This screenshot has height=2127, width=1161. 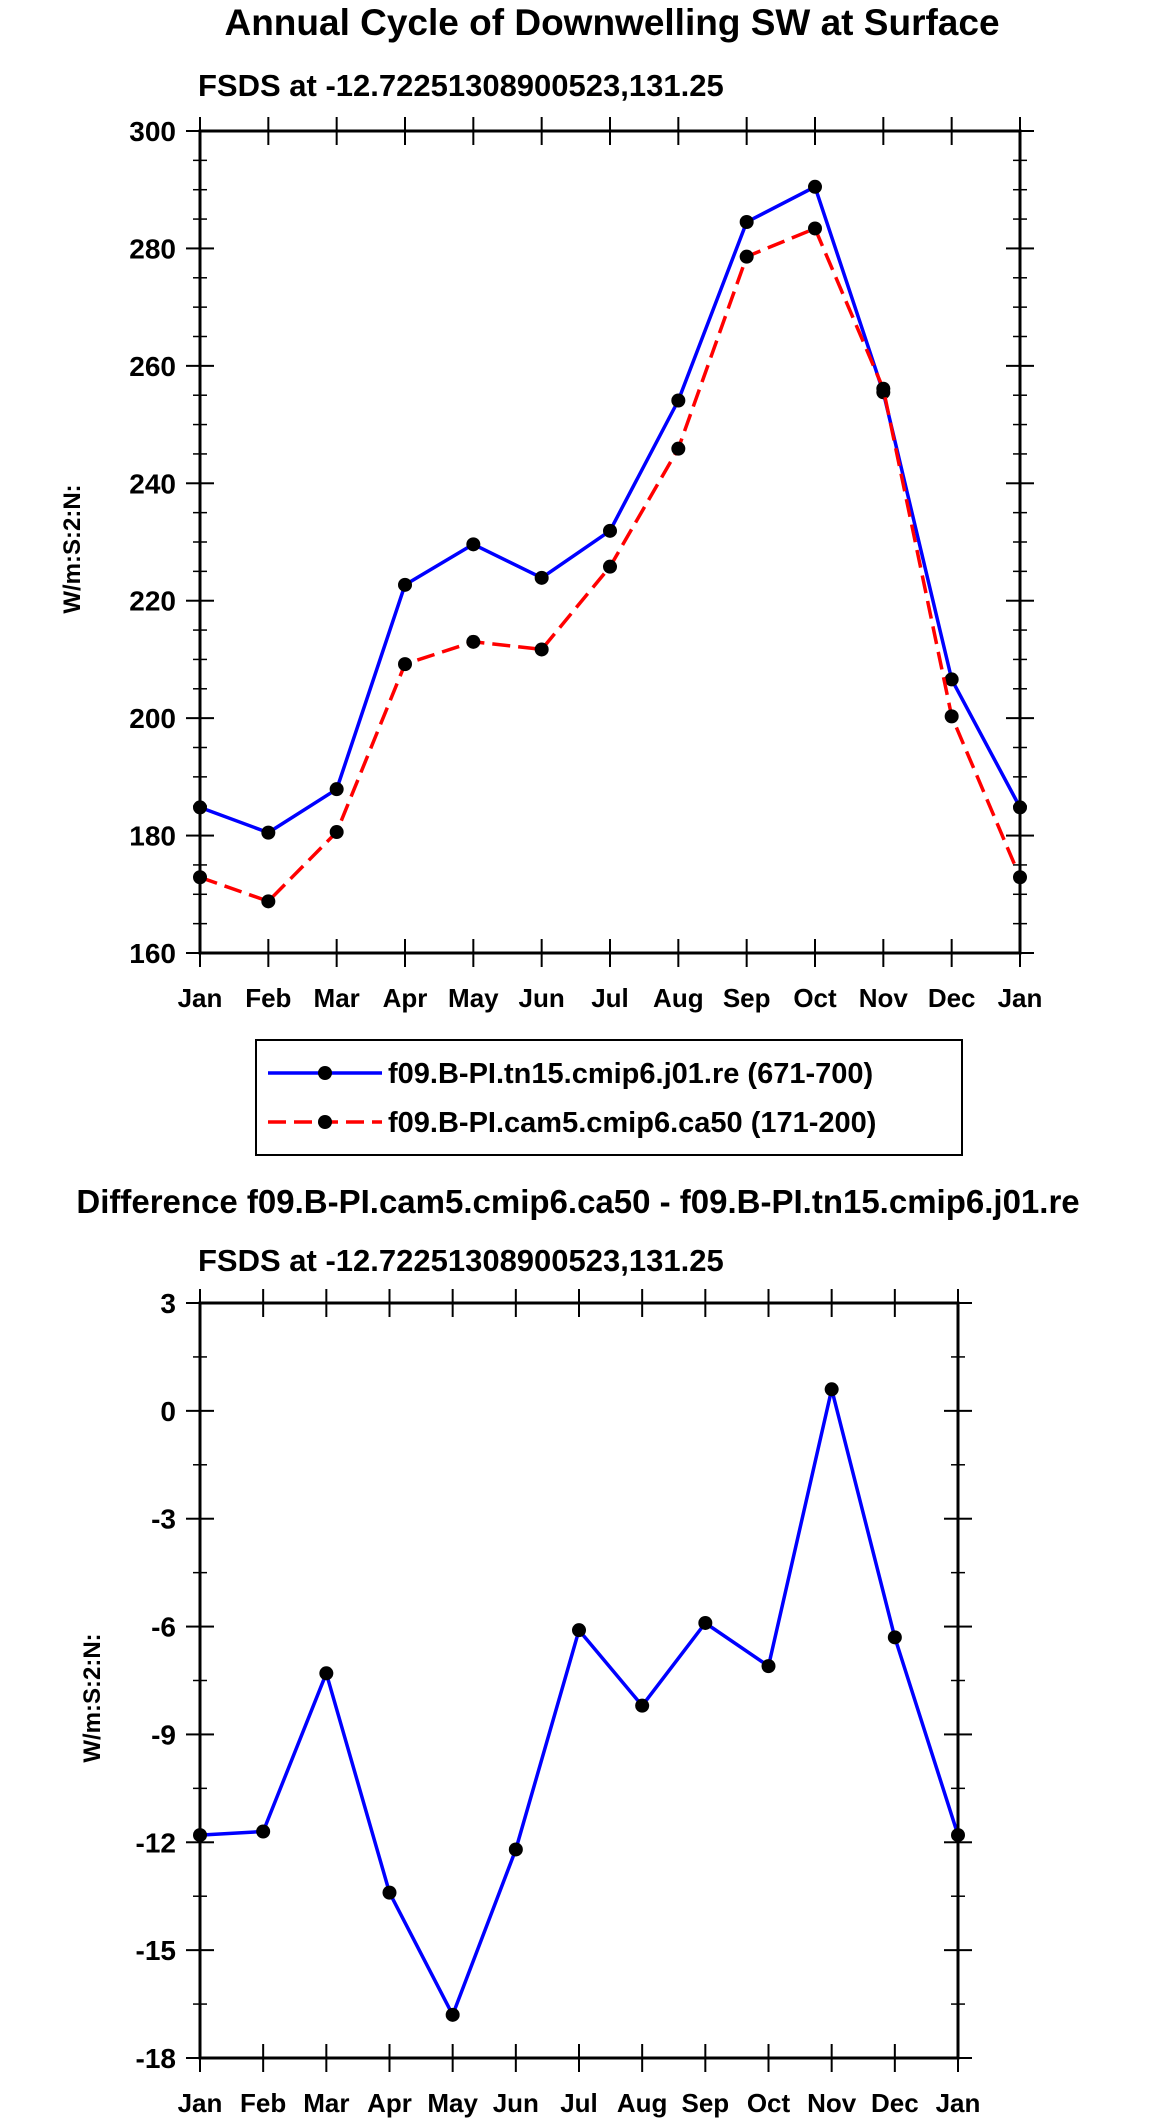 What do you see at coordinates (152, 836) in the screenshot?
I see `y-tick-label: 180` at bounding box center [152, 836].